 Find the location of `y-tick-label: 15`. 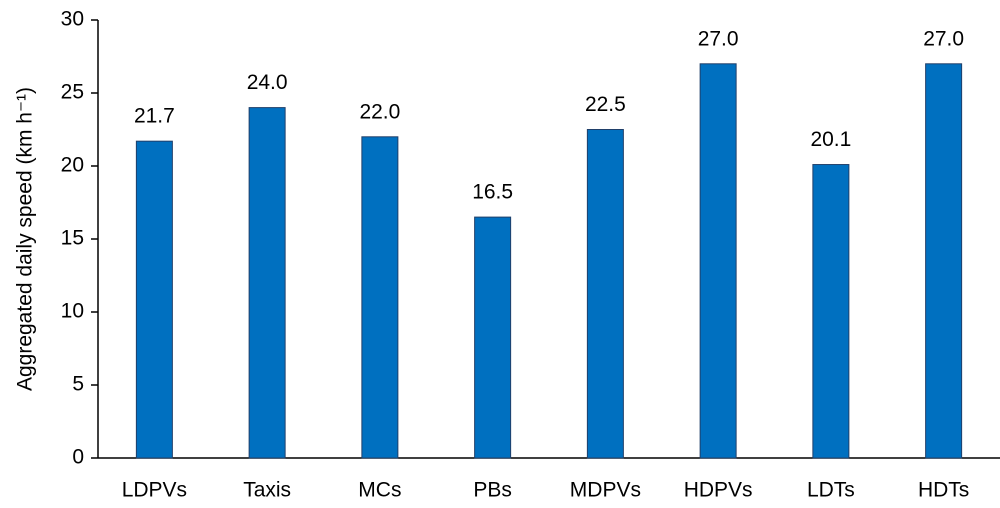

y-tick-label: 15 is located at coordinates (72, 238).